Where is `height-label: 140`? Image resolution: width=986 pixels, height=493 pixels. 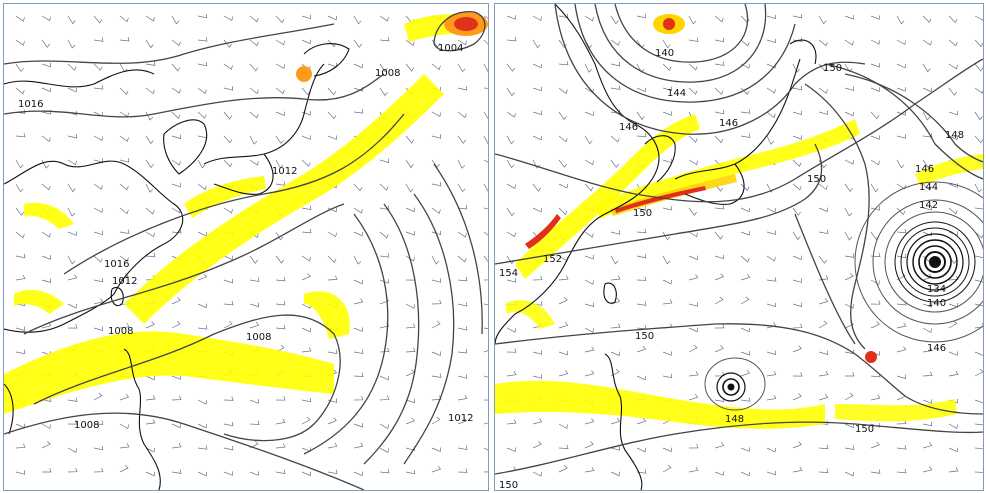
height-label: 140 is located at coordinates (664, 53).